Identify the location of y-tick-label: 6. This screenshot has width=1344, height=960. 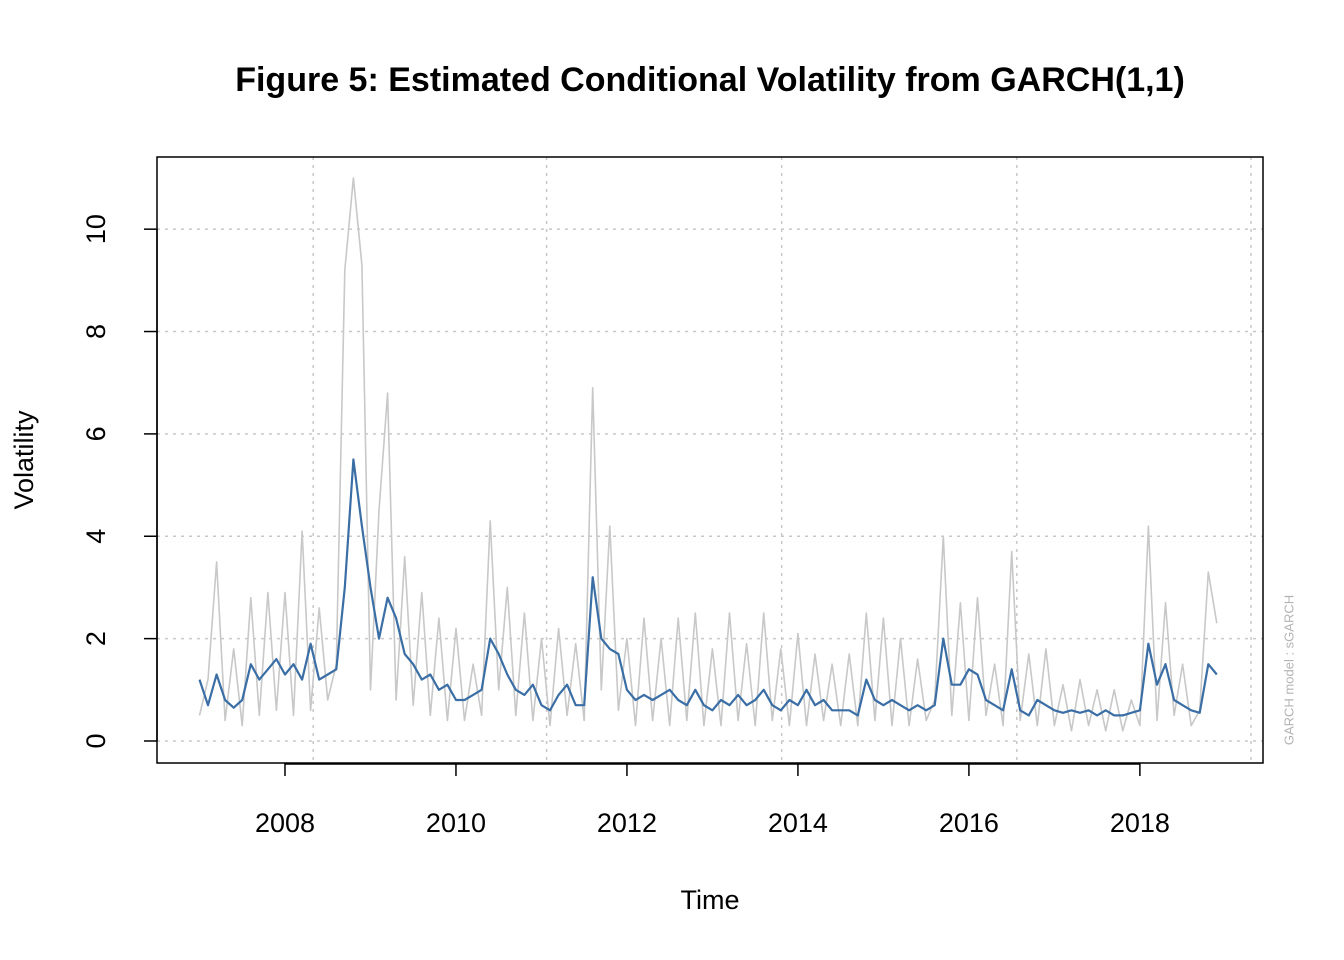
(96, 433).